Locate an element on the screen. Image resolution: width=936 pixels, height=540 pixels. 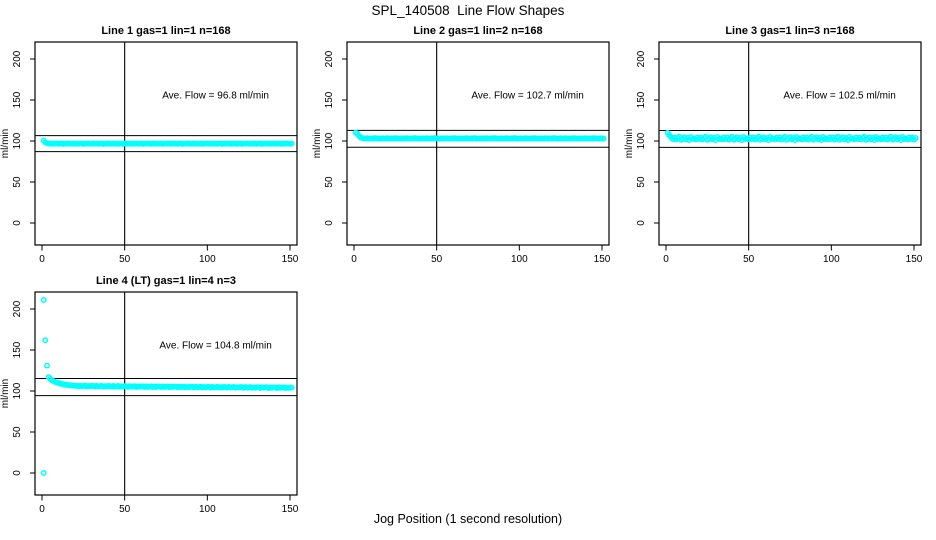
chart-main-title: SPL_140508 Line Flow Shapes is located at coordinates (468, 10).